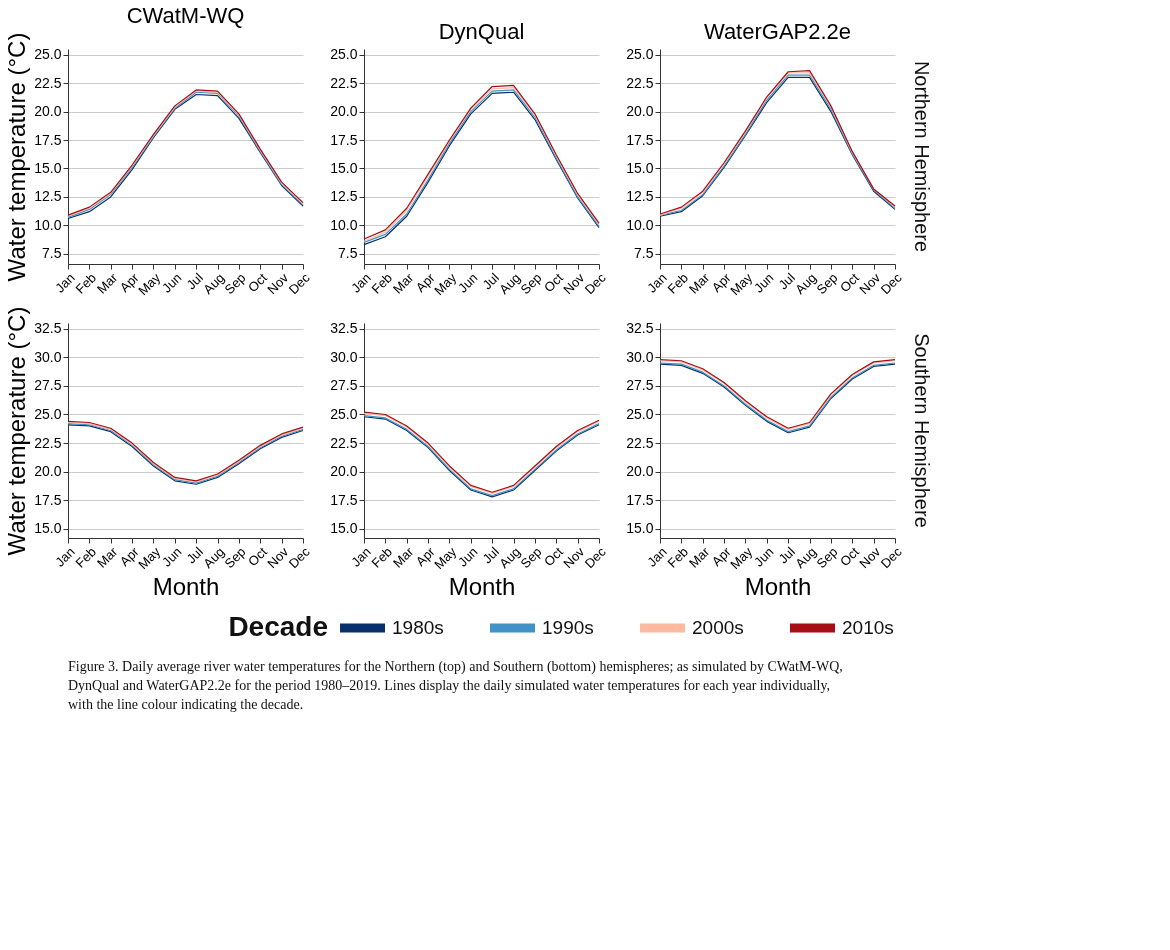  I want to click on legend-label: 1990s, so click(568, 627).